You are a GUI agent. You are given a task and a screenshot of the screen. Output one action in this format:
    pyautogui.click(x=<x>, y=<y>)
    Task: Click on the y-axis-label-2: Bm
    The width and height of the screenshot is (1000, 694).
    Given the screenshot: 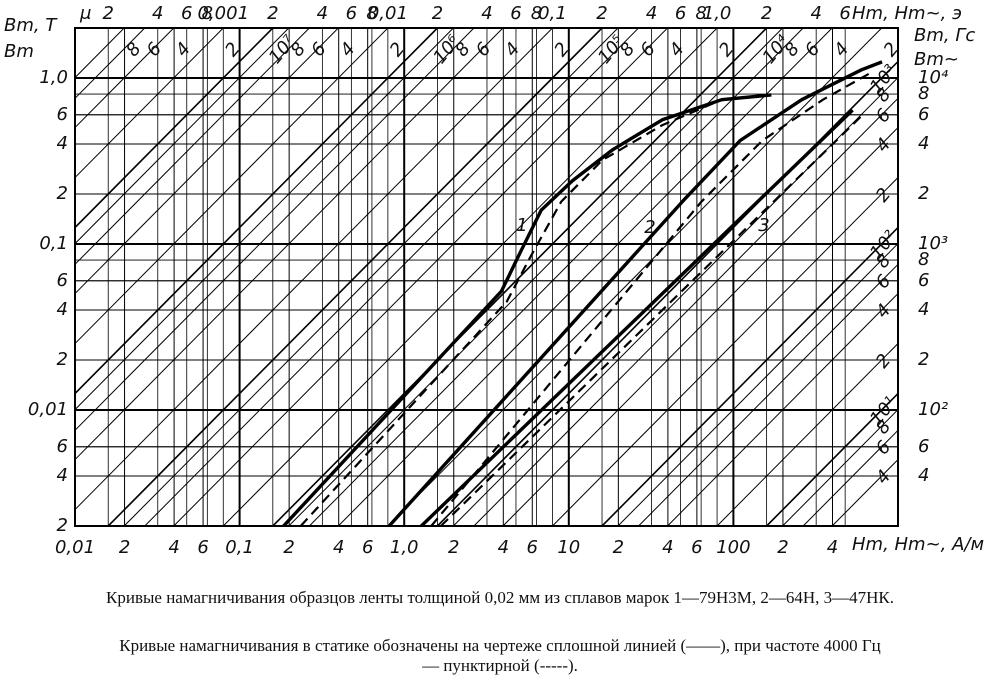 What is the action you would take?
    pyautogui.click(x=19, y=51)
    